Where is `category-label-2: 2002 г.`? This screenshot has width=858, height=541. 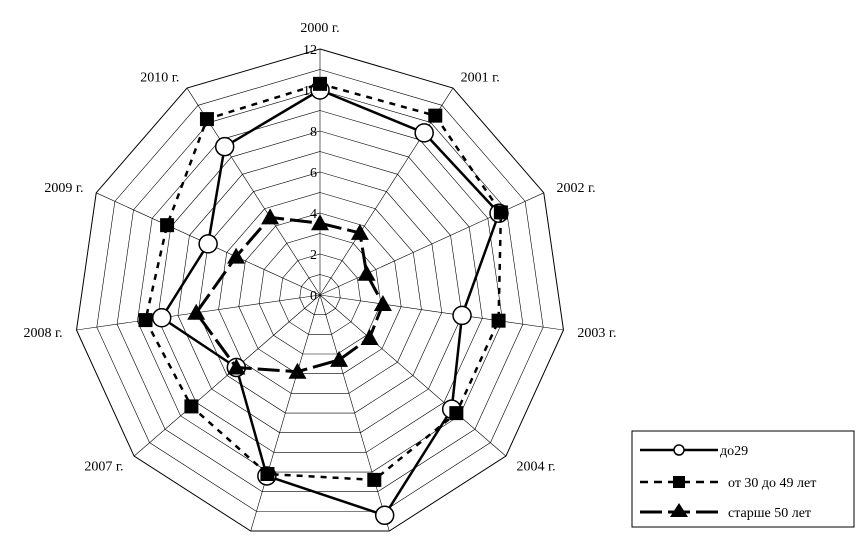 category-label-2: 2002 г. is located at coordinates (576, 188).